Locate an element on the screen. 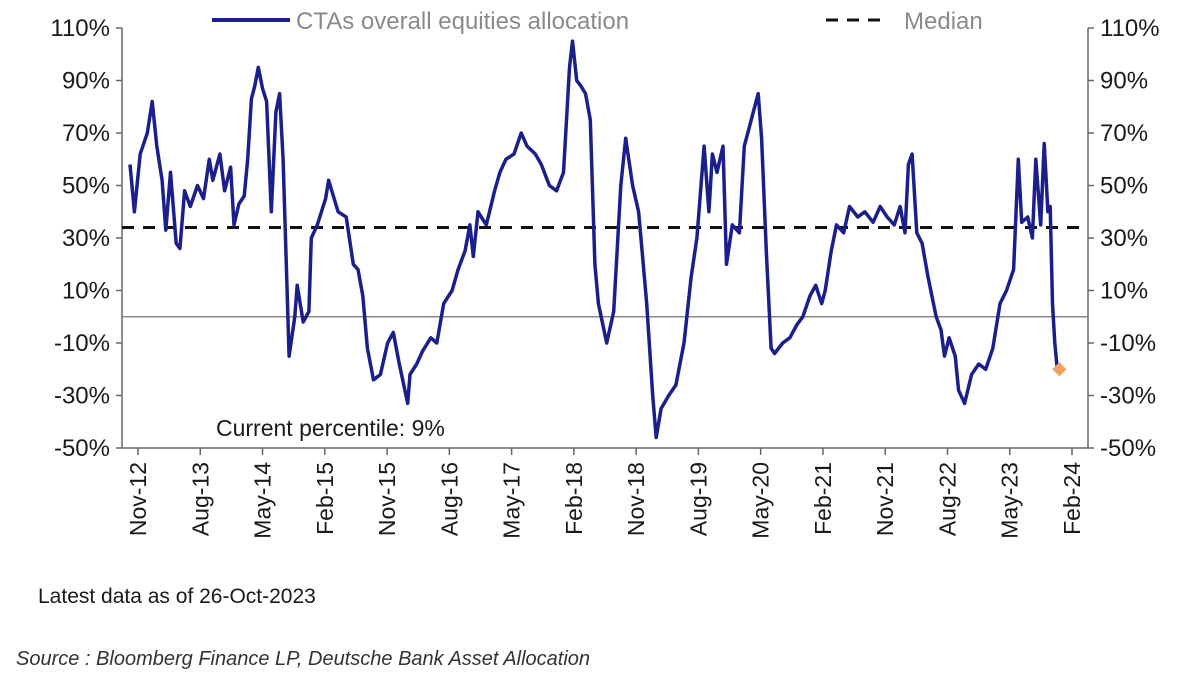 This screenshot has height=682, width=1202. latest-data-note: Latest data as of 26-Oct-2023 is located at coordinates (177, 596).